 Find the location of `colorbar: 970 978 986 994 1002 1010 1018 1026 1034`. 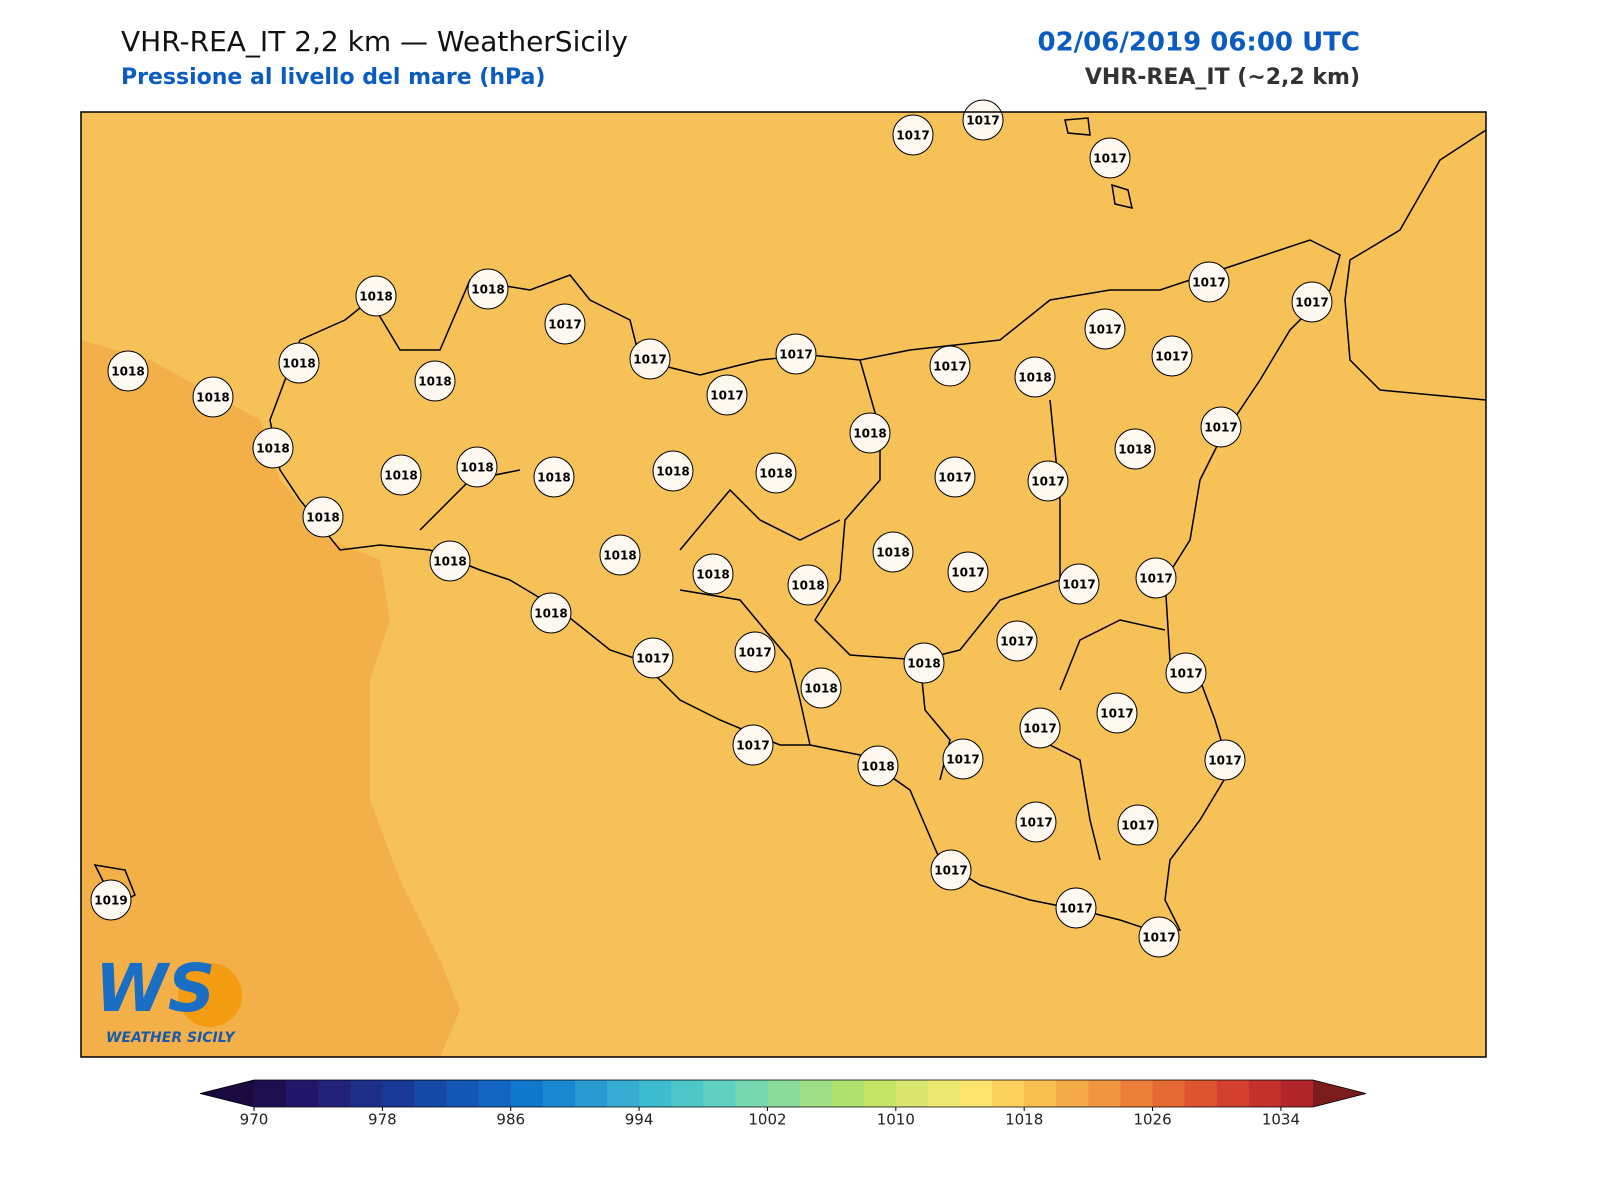

colorbar: 970 978 986 994 1002 1010 1018 1026 1034 is located at coordinates (783, 1104).